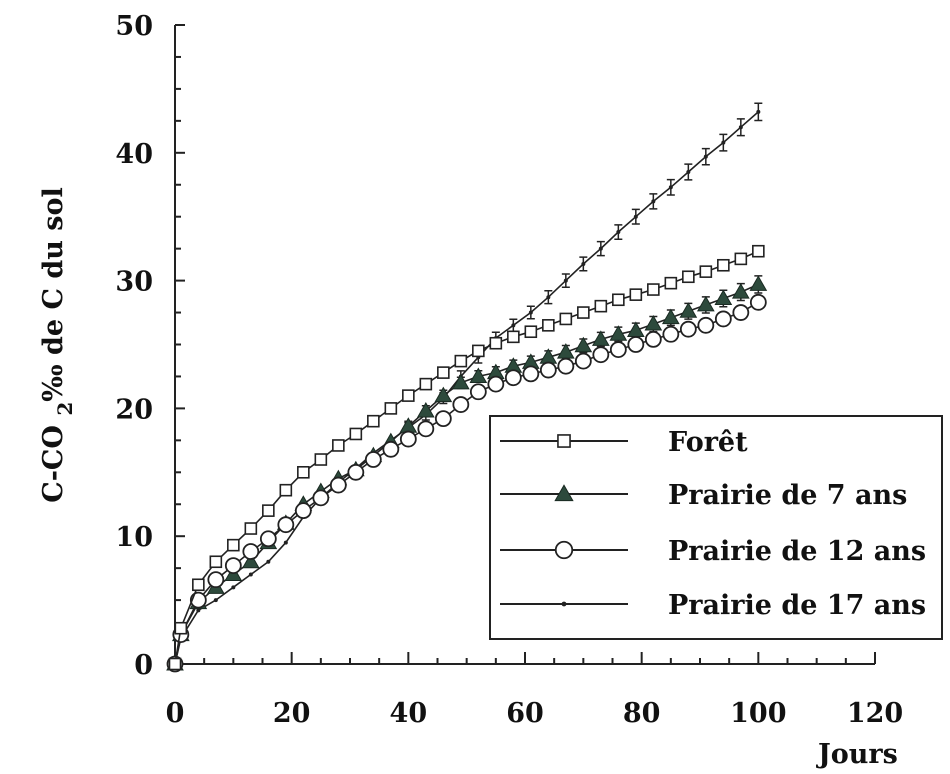 The image size is (950, 774). Describe the element at coordinates (134, 409) in the screenshot. I see `y-tick-label: 20` at that location.